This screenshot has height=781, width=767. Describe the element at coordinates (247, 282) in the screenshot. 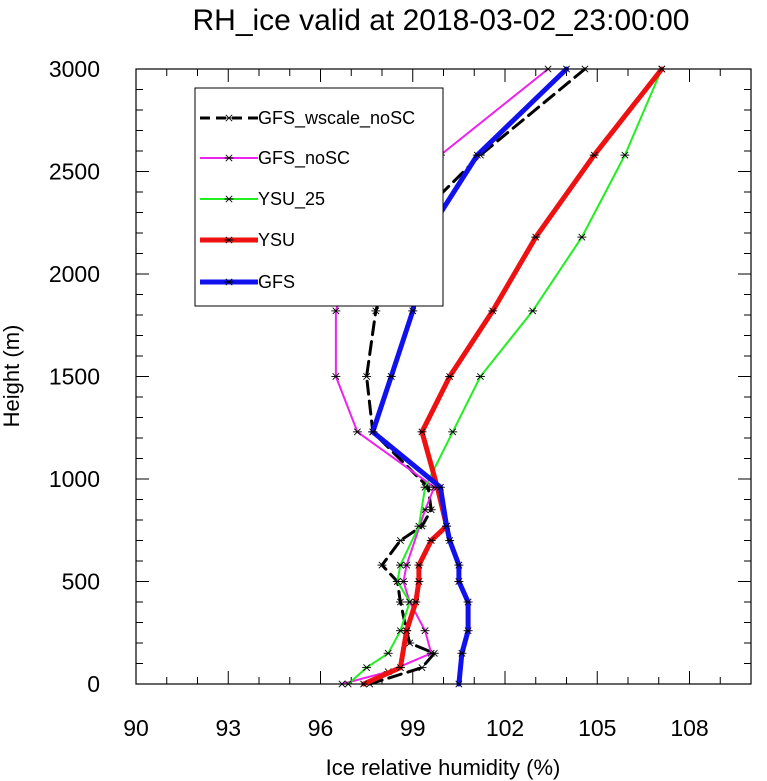

I see `legend-entry-gfs: GFS` at that location.